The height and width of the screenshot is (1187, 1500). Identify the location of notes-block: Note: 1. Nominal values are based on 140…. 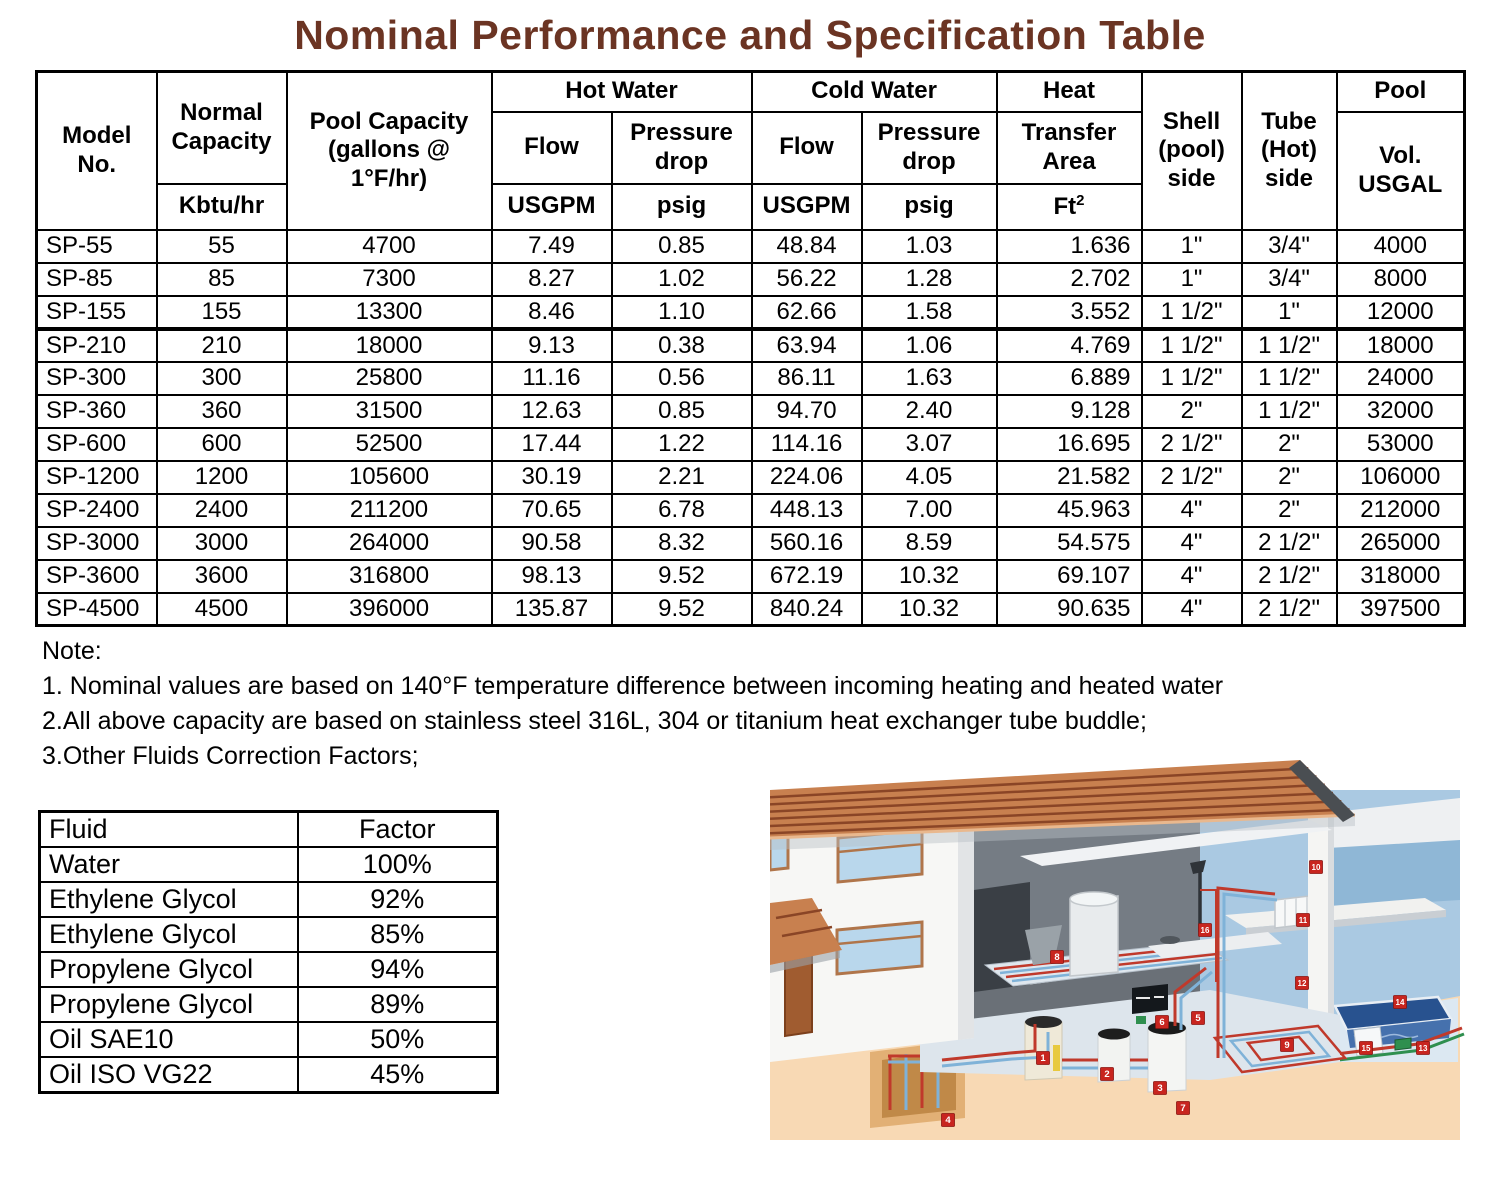
(632, 704).